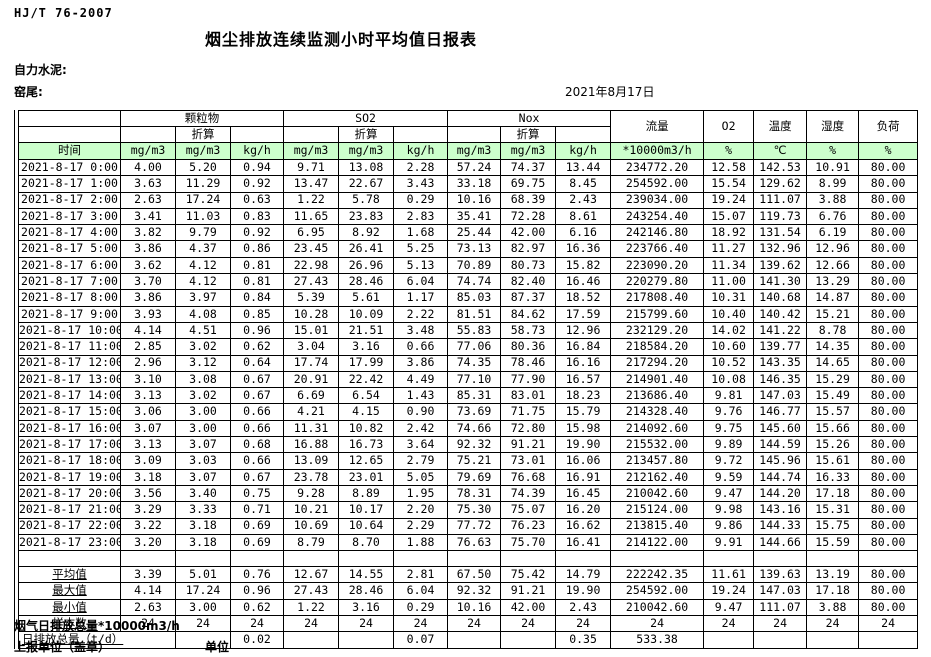 The image size is (931, 657). What do you see at coordinates (780, 412) in the screenshot?
I see `value-cell: 146.77` at bounding box center [780, 412].